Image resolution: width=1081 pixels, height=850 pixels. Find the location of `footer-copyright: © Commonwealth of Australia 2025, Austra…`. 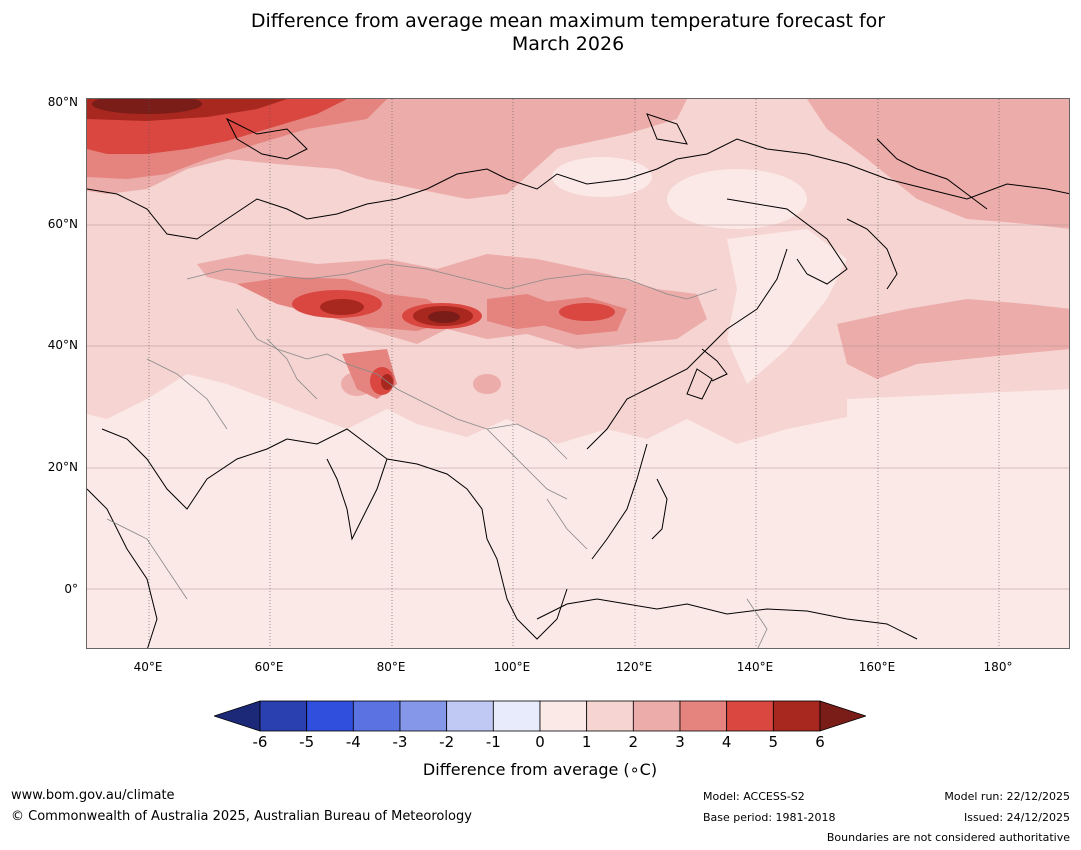

footer-copyright: © Commonwealth of Australia 2025, Austra… is located at coordinates (241, 816).